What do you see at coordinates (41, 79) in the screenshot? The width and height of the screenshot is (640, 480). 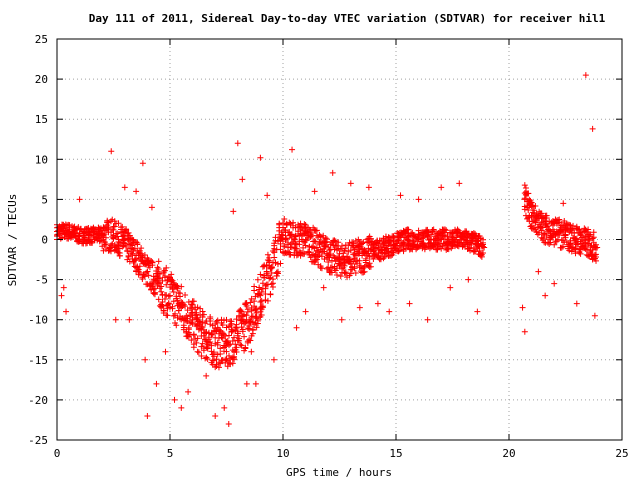 I see `y-tick-label: 20` at bounding box center [41, 79].